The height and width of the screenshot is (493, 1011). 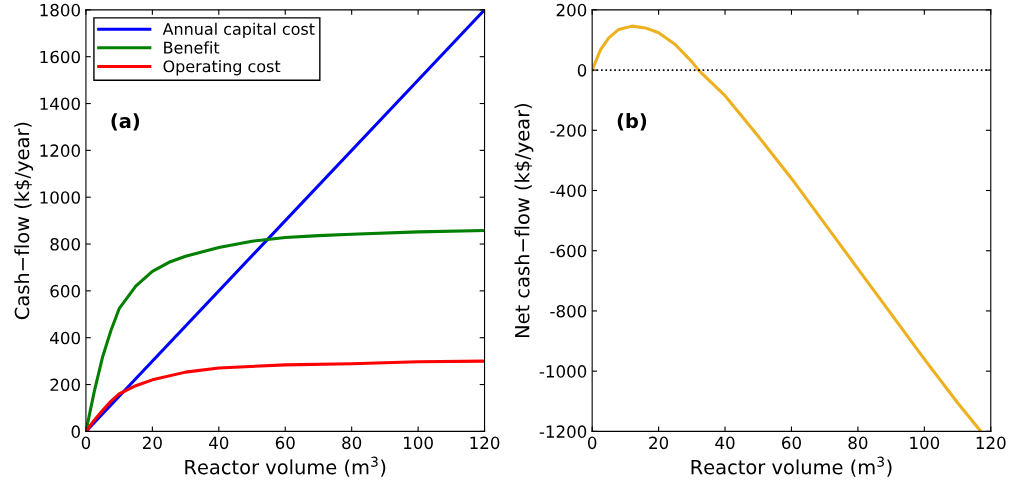 I want to click on y-tick-label: 1800, so click(x=60, y=10).